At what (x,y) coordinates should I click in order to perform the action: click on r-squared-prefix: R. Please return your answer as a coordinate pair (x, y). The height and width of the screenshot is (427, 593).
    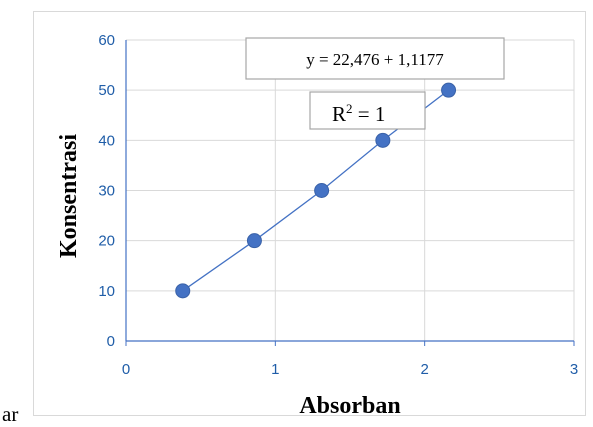
    Looking at the image, I should click on (339, 114).